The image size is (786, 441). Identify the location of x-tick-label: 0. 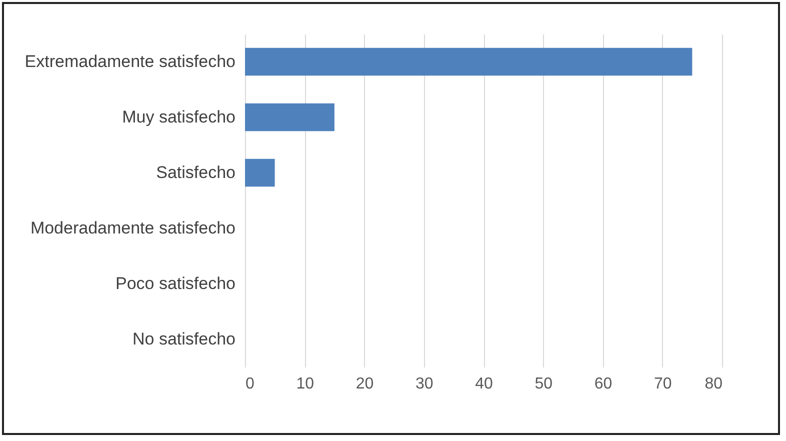
(250, 384).